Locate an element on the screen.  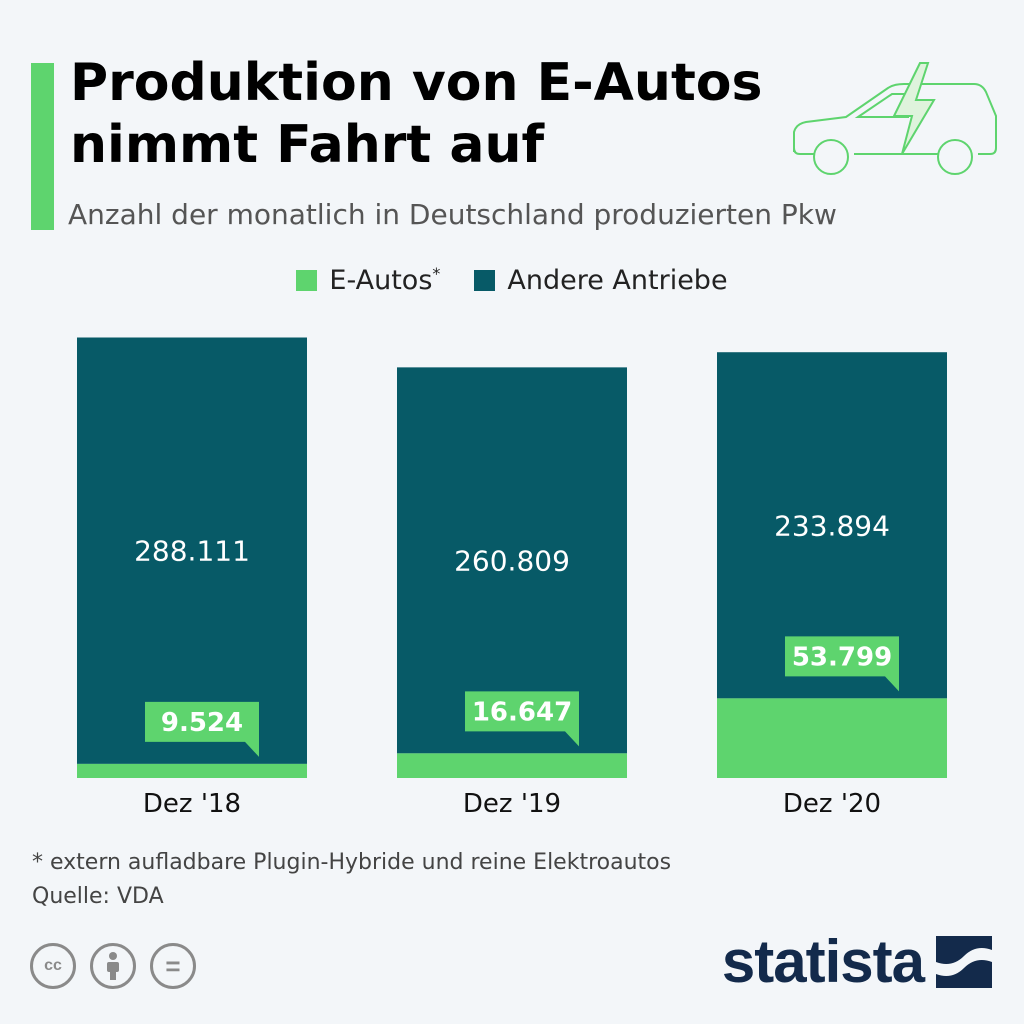
brand-text: statista is located at coordinates (823, 961).